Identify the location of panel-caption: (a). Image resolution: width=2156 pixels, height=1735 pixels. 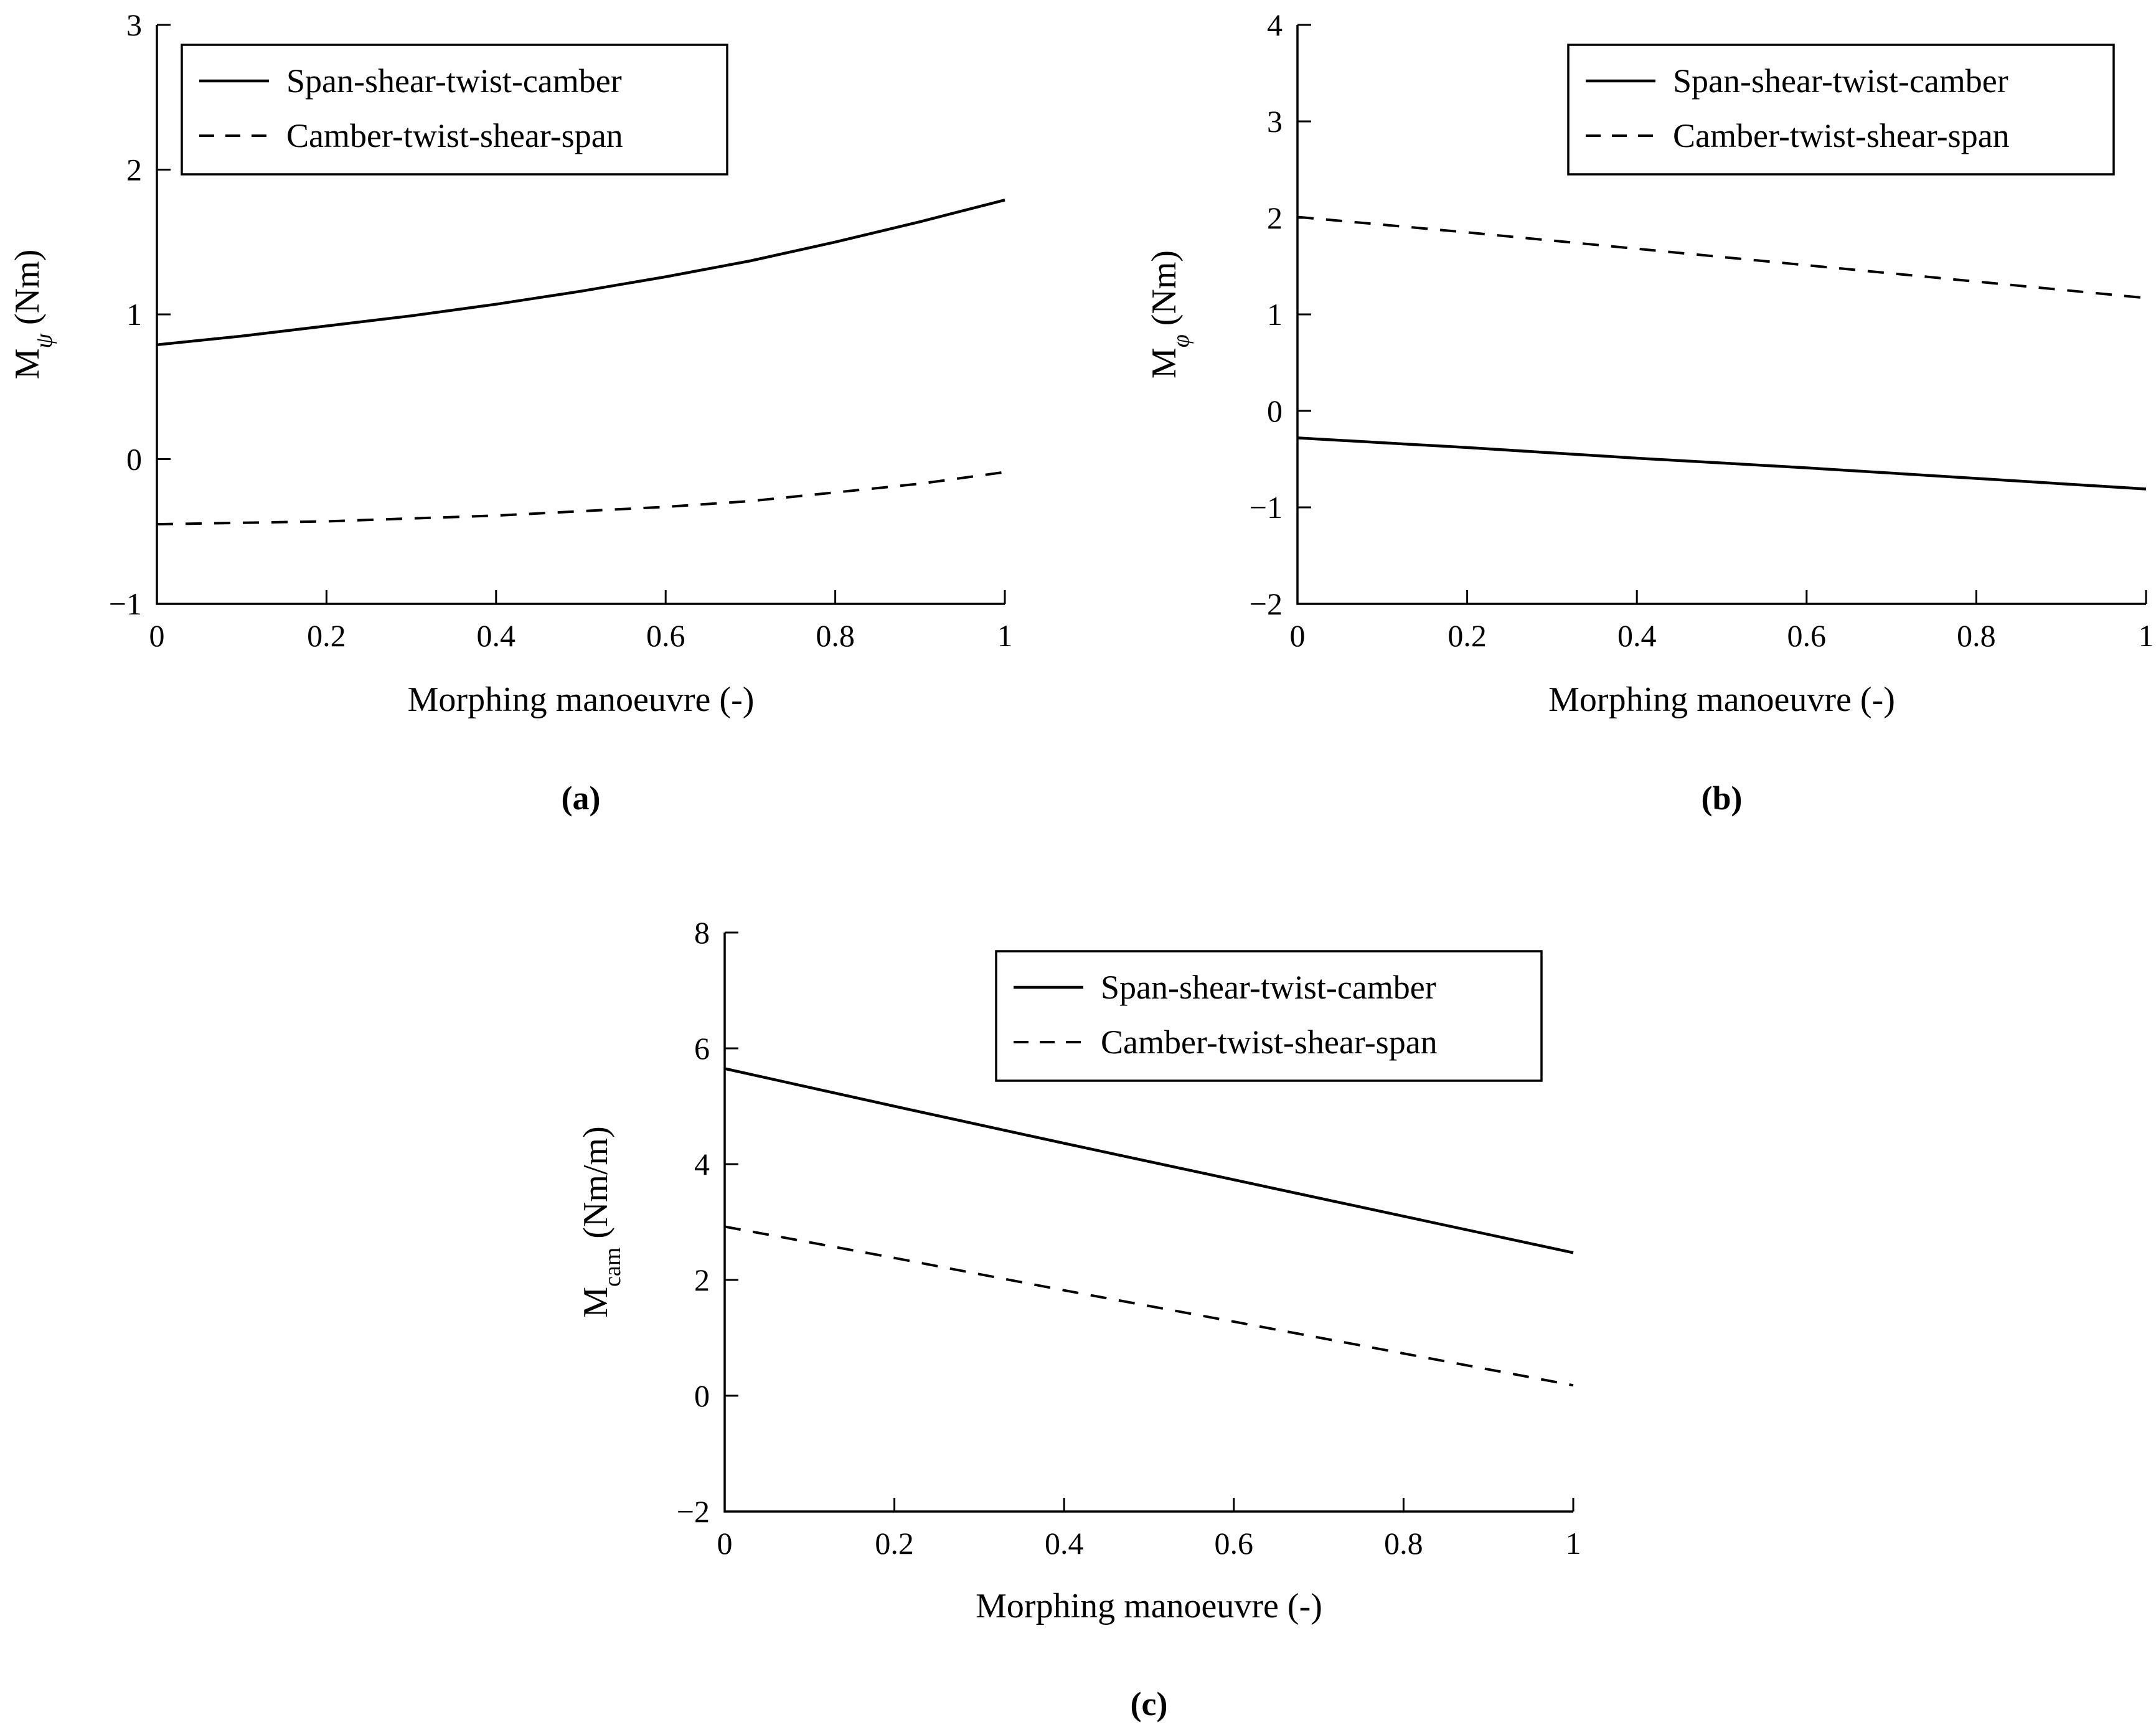
(581, 798).